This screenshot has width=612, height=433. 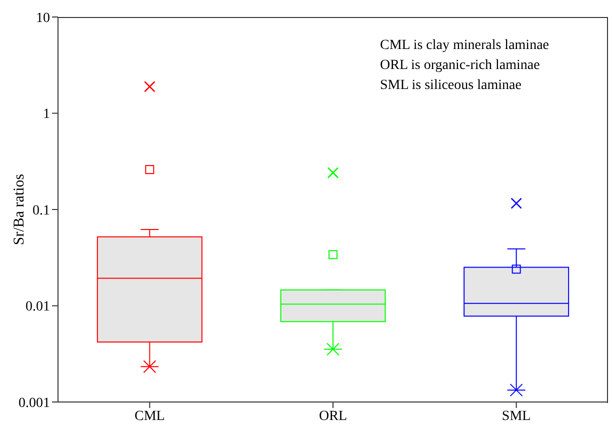 I want to click on x-tick-label: ORL, so click(x=333, y=416).